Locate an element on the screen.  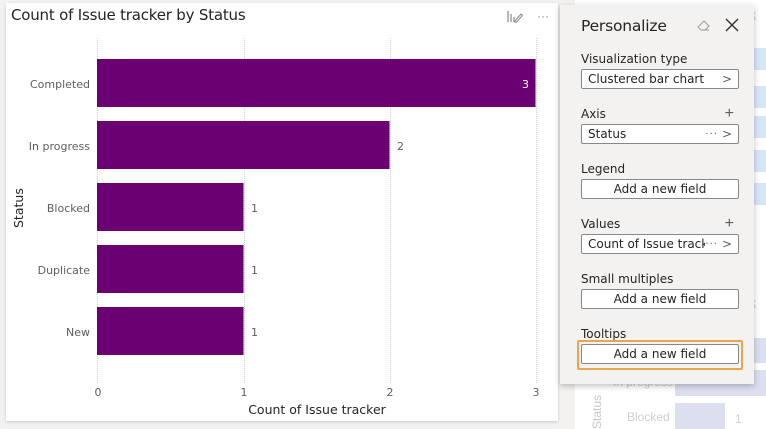
tooltips-add-field-button: Add a new field is located at coordinates (660, 354).